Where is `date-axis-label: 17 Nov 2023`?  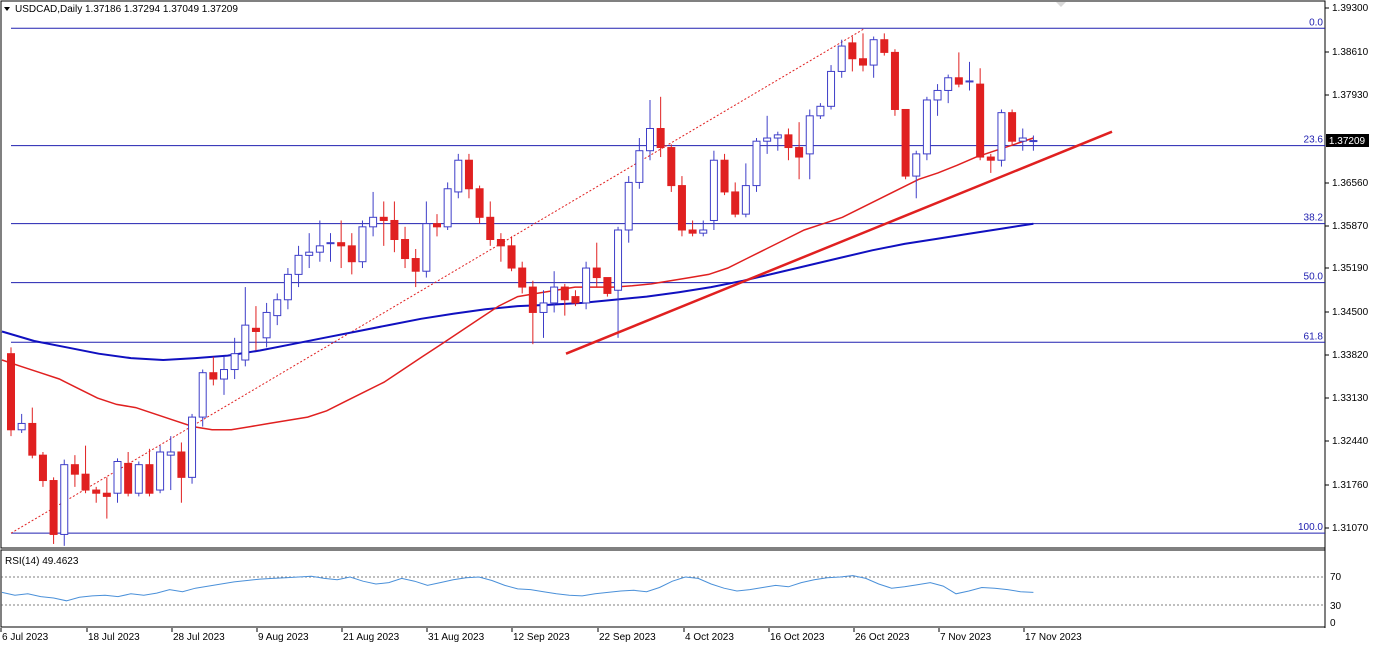 date-axis-label: 17 Nov 2023 is located at coordinates (1053, 637).